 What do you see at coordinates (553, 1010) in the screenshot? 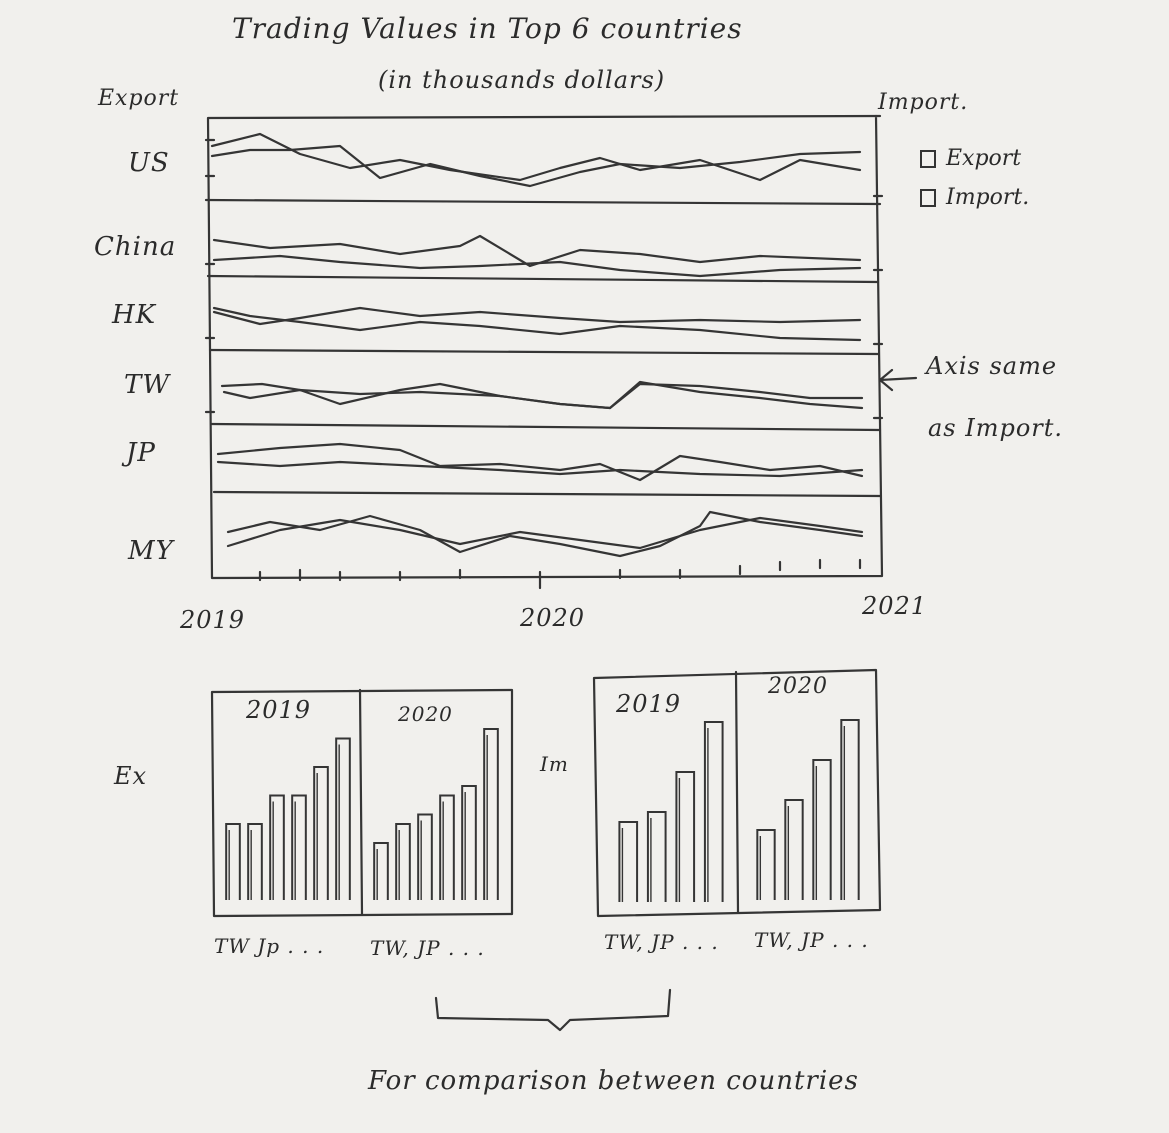
I see `comparison-brace` at bounding box center [553, 1010].